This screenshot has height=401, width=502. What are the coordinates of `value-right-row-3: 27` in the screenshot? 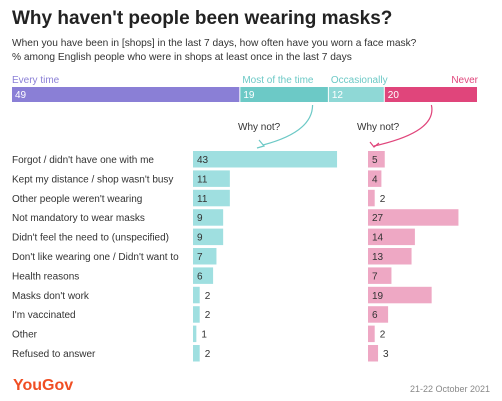 It's located at (378, 218).